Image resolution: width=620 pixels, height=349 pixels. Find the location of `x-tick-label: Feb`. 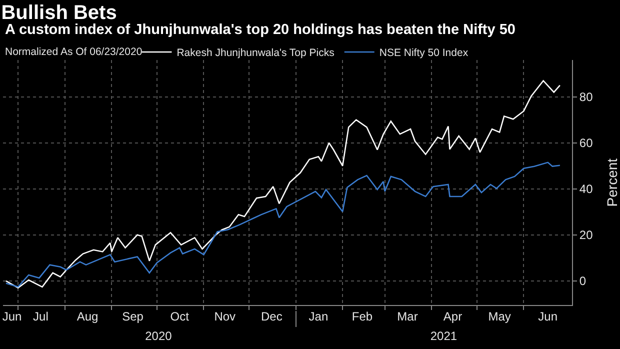

x-tick-label: Feb is located at coordinates (362, 317).